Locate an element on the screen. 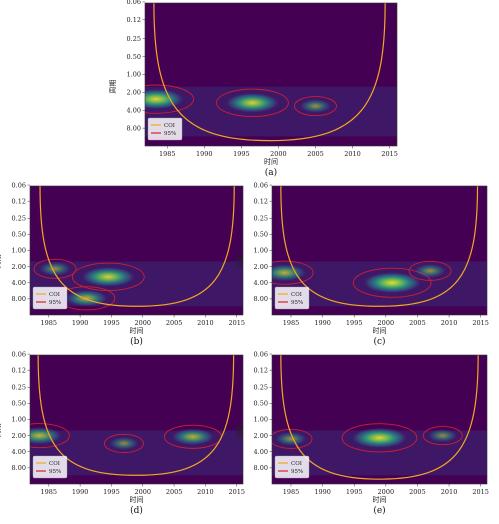 The image size is (499, 524). y-tick-label: 8.00 is located at coordinates (134, 128).